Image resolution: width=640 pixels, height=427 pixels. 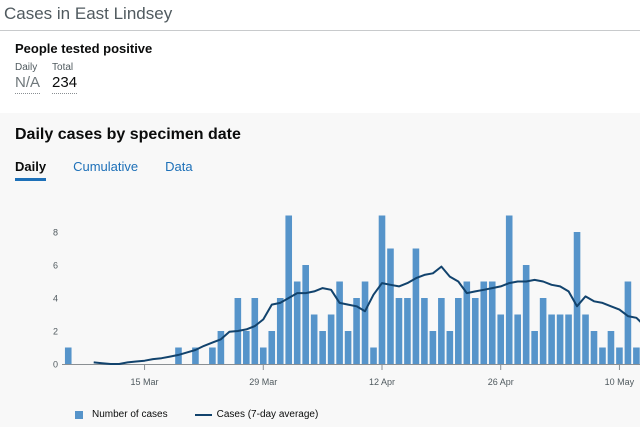 What do you see at coordinates (55, 266) in the screenshot?
I see `y-tick-label: 6` at bounding box center [55, 266].